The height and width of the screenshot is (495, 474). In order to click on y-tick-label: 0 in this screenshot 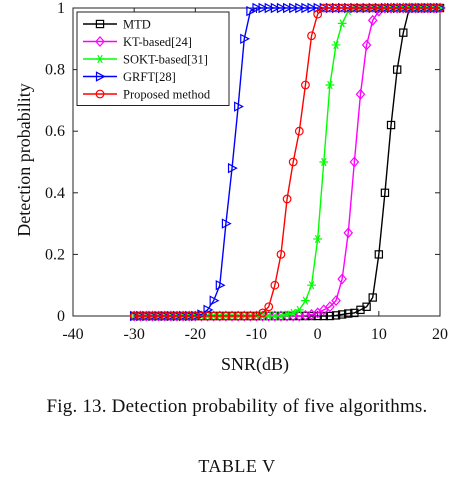, I will do `click(61, 316)`.